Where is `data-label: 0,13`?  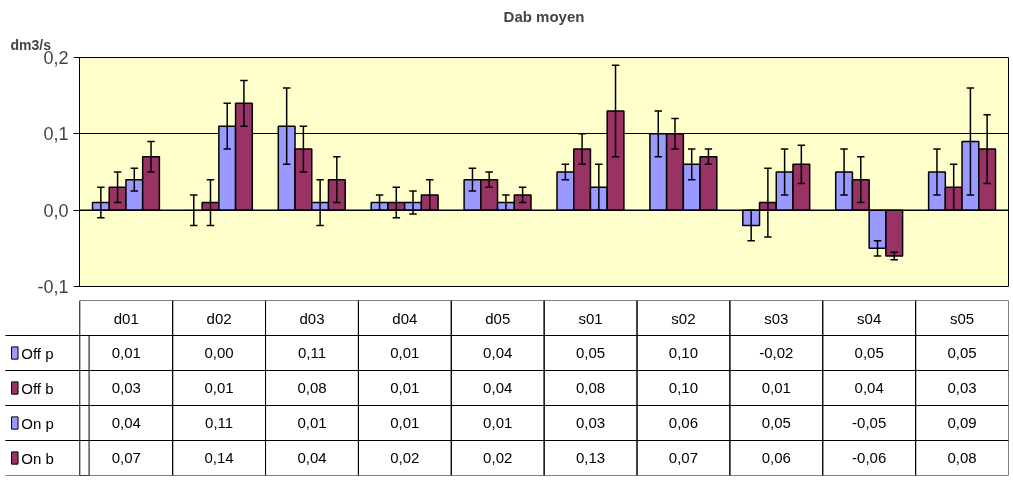 data-label: 0,13 is located at coordinates (590, 457).